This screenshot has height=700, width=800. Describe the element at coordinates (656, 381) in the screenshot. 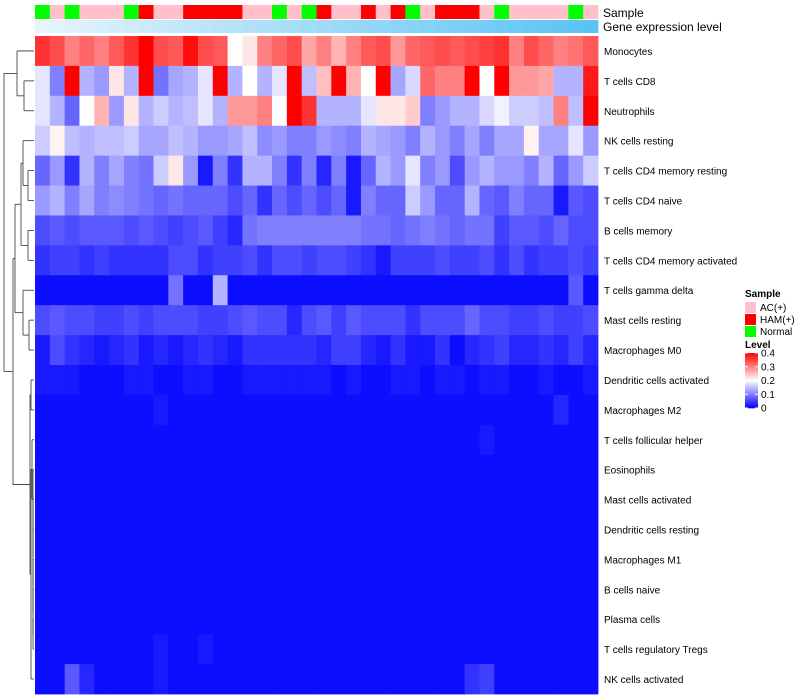

I see `row-label: Dendritic cells activated` at that location.